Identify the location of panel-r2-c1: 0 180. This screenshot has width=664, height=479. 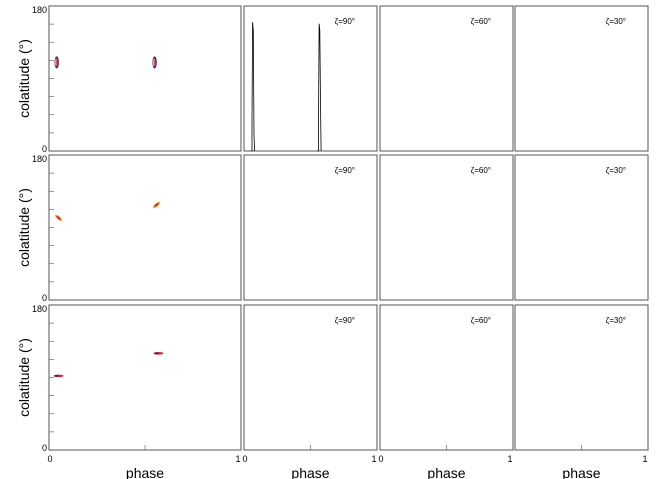
(137, 228).